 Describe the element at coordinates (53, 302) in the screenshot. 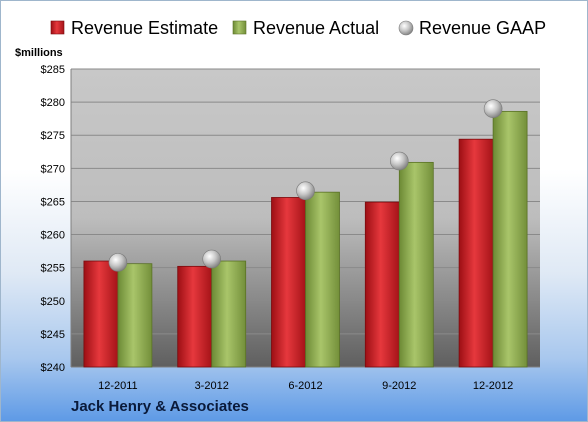

I see `y-tick-label: $250` at that location.